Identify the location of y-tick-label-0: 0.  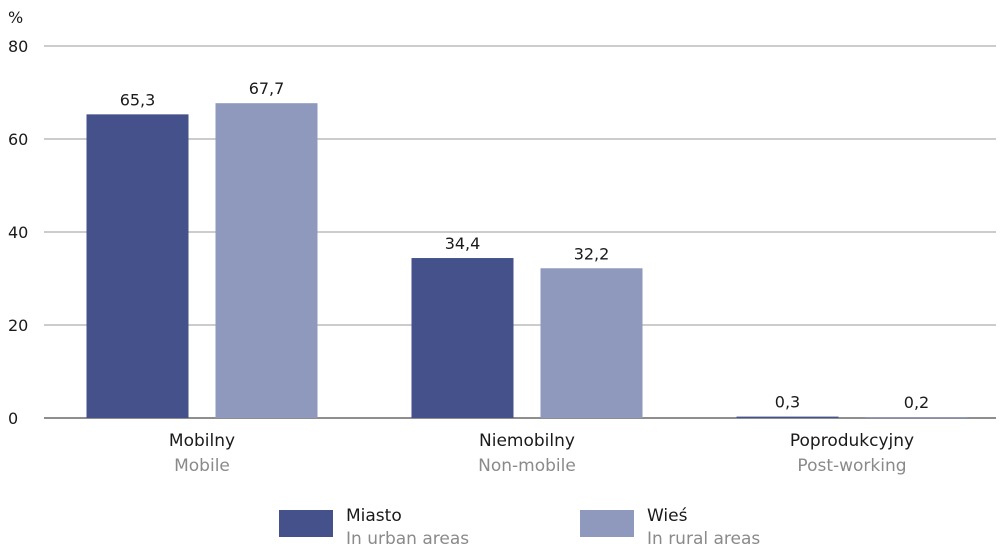
(13, 418).